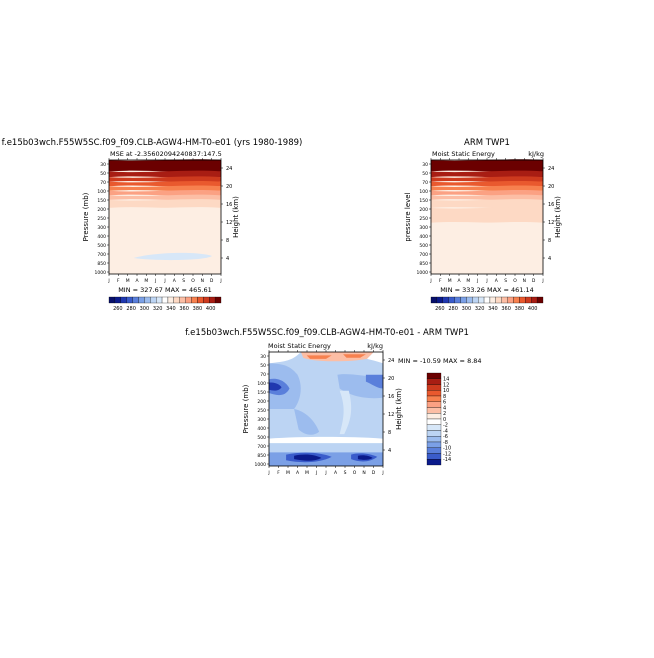 The width and height of the screenshot is (654, 658). Describe the element at coordinates (445, 431) in the screenshot. I see `colorbar-label: -4` at that location.